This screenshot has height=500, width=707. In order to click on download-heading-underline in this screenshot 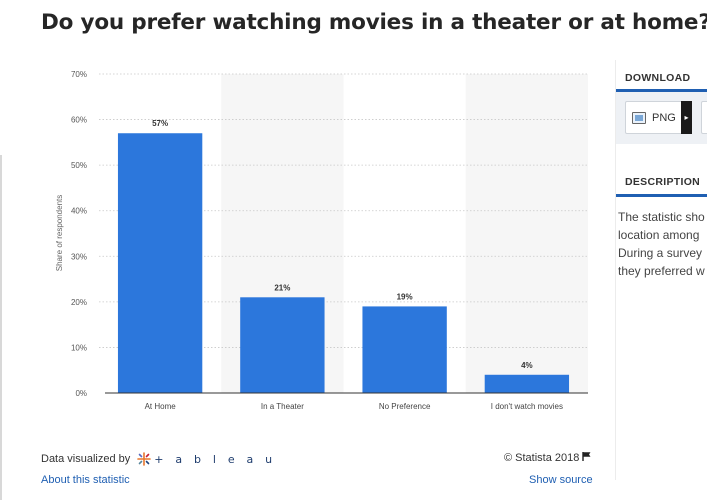, I will do `click(661, 90)`.